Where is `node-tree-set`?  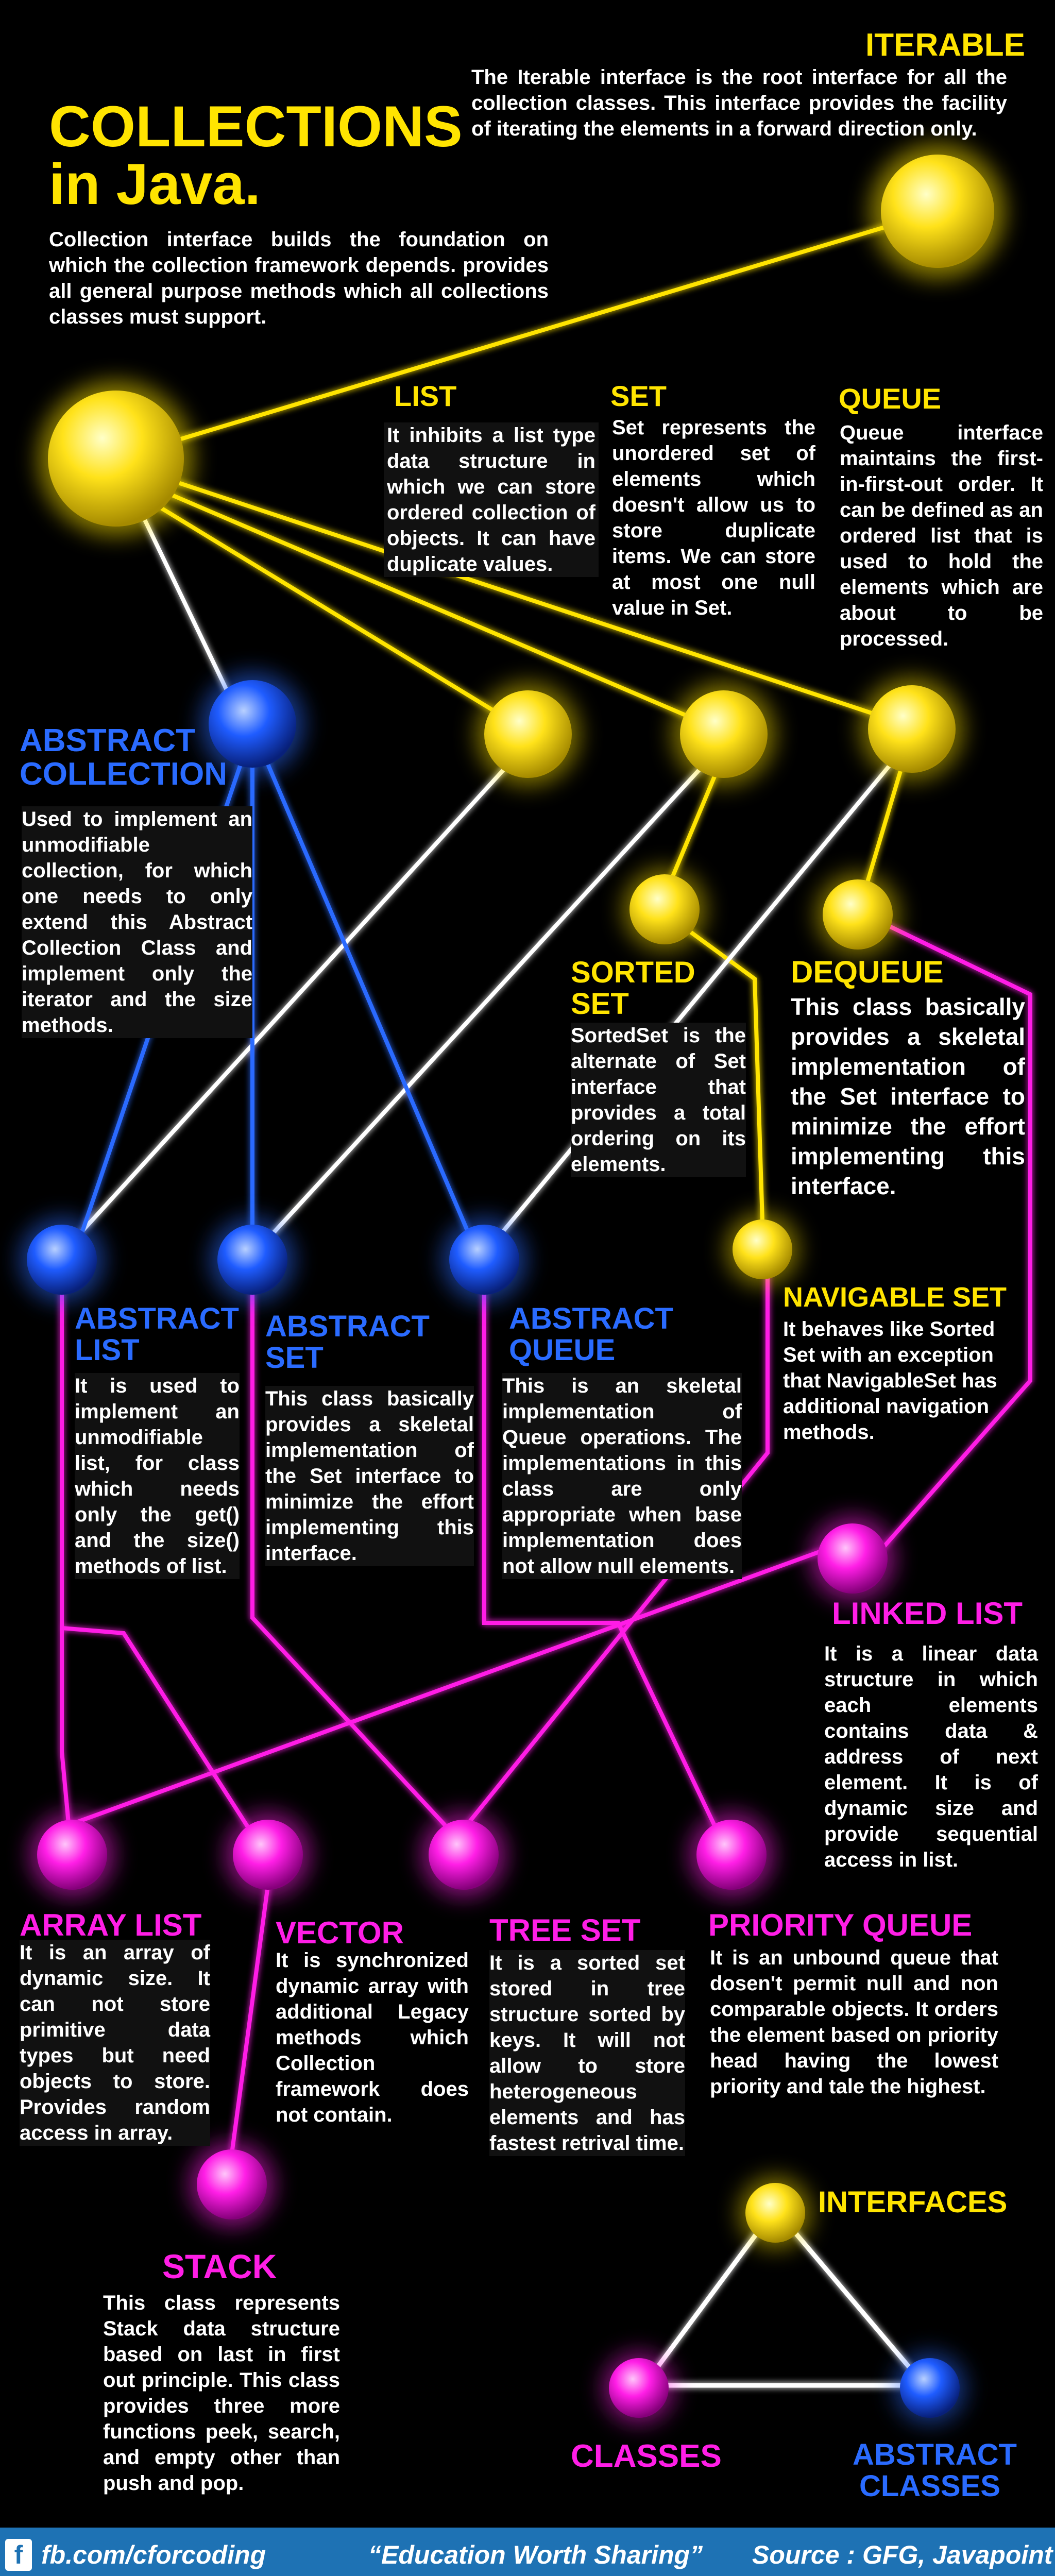 node-tree-set is located at coordinates (464, 1854).